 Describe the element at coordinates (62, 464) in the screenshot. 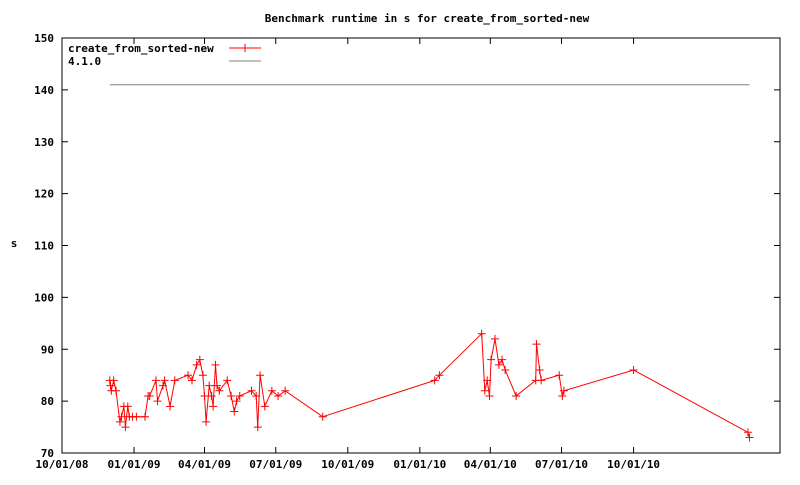

I see `x-tick-label: 10/01/08` at that location.